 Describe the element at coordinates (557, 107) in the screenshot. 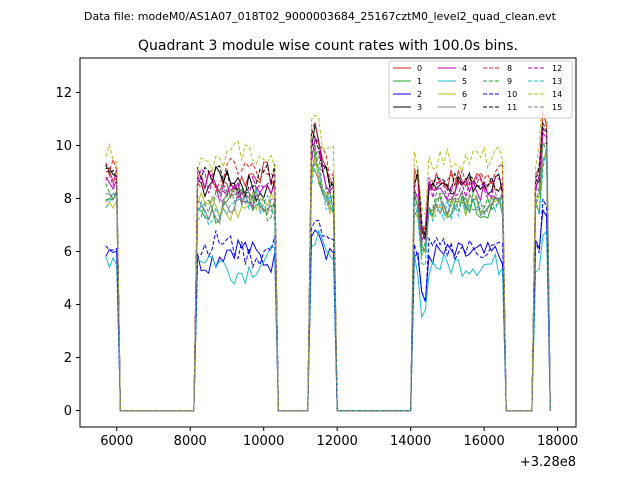

I see `legend-label-15: 15` at that location.